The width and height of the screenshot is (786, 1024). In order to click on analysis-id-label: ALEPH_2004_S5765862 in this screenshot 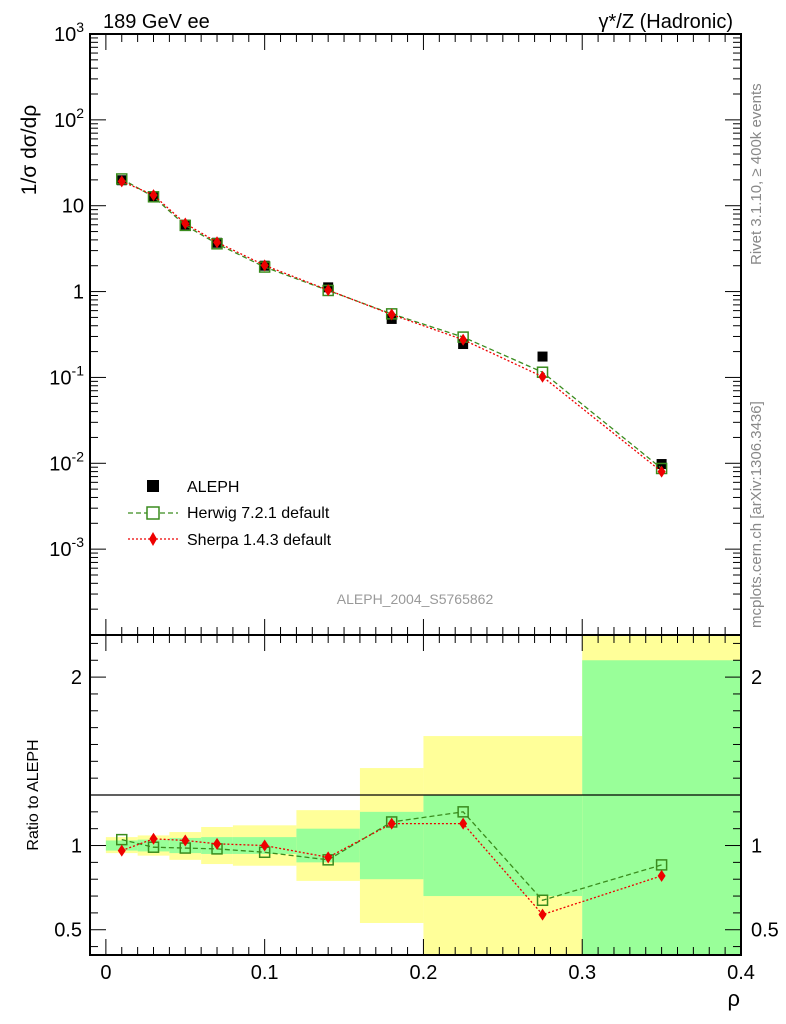, I will do `click(415, 599)`.